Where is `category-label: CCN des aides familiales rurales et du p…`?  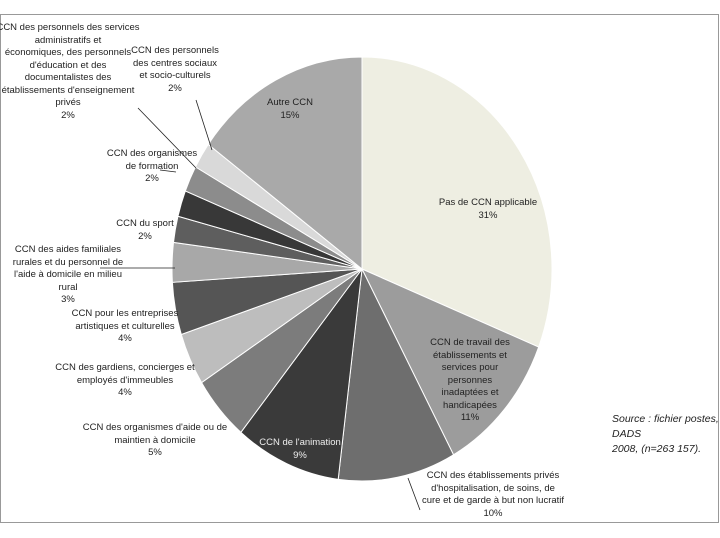
category-label: CCN des aides familiales rurales et du p… is located at coordinates (68, 268).